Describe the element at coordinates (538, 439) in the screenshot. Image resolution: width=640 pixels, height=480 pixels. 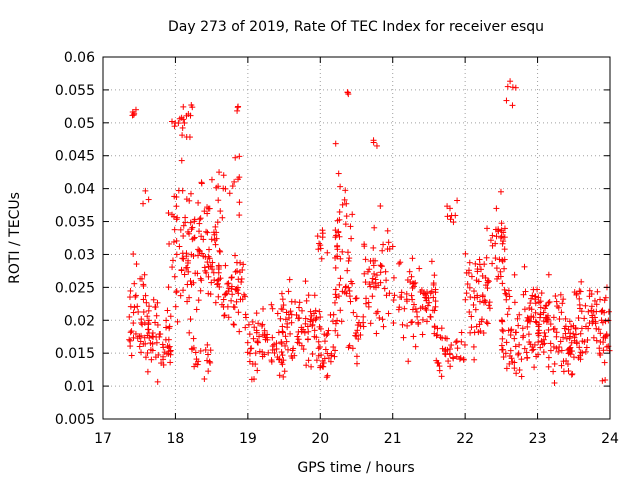
I see `x-tick-label: 23` at that location.